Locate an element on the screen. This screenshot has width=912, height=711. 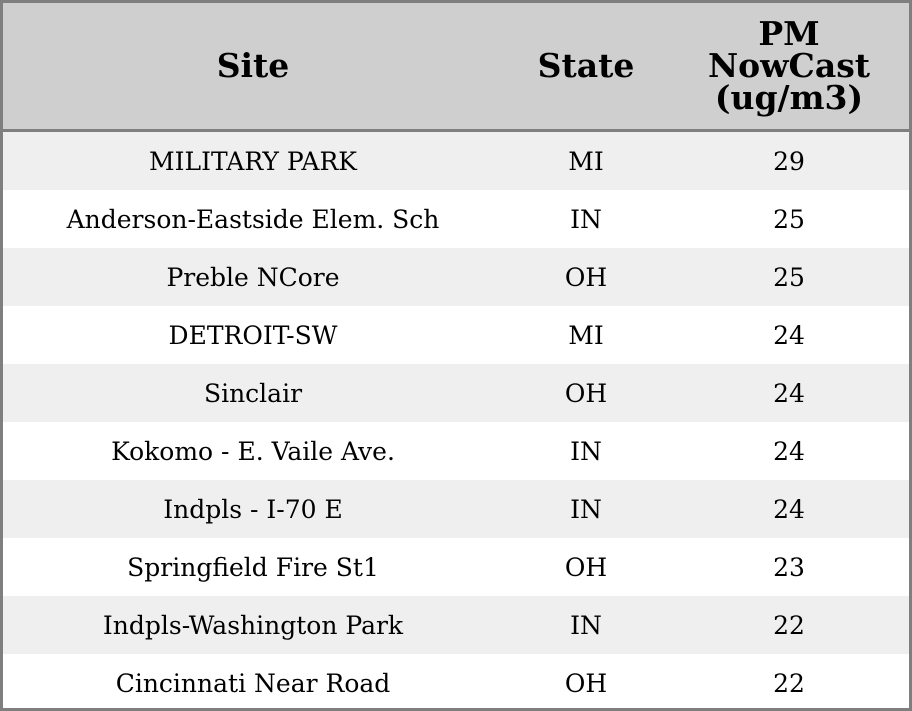
cell-site: Indpls - I-70 E is located at coordinates (253, 509).